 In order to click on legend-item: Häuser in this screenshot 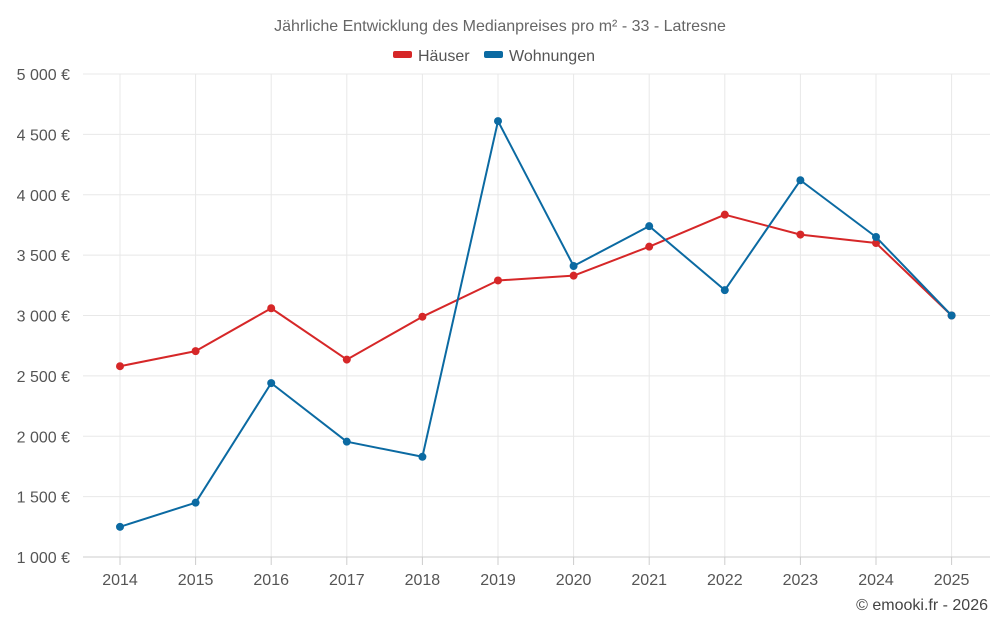, I will do `click(431, 56)`.